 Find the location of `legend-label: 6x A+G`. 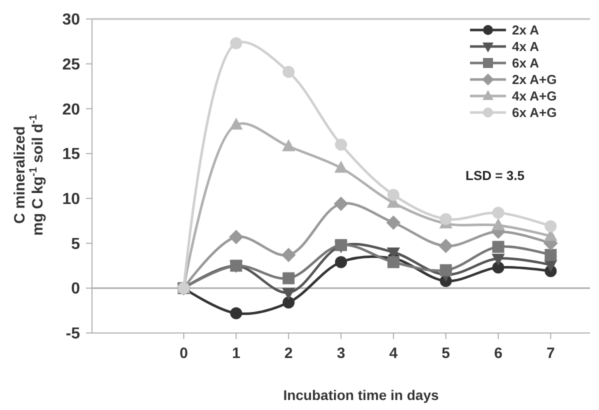

legend-label: 6x A+G is located at coordinates (534, 112).